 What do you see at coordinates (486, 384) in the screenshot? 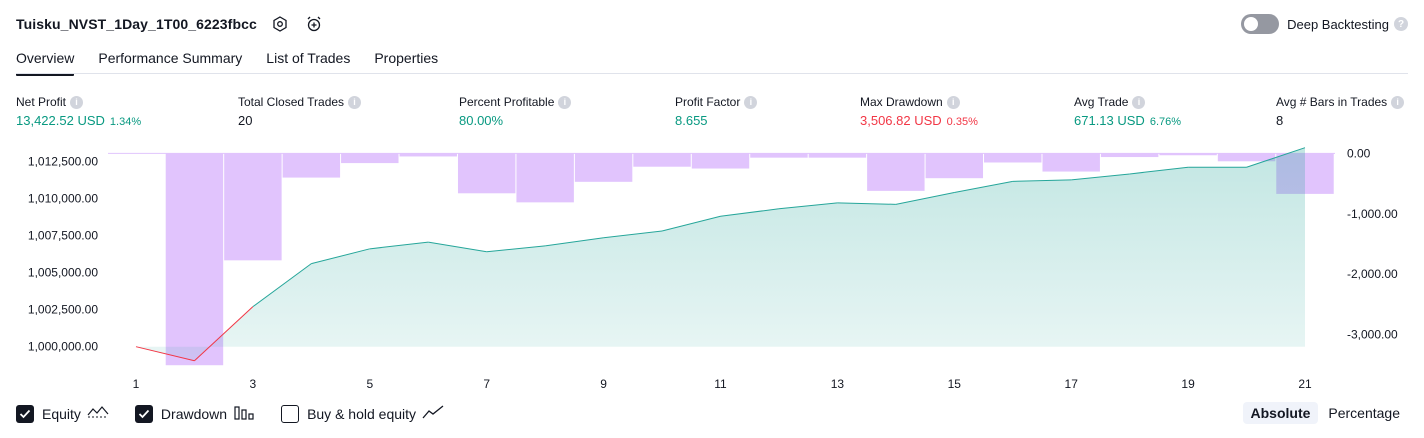
I see `x-tick-label: 7` at bounding box center [486, 384].